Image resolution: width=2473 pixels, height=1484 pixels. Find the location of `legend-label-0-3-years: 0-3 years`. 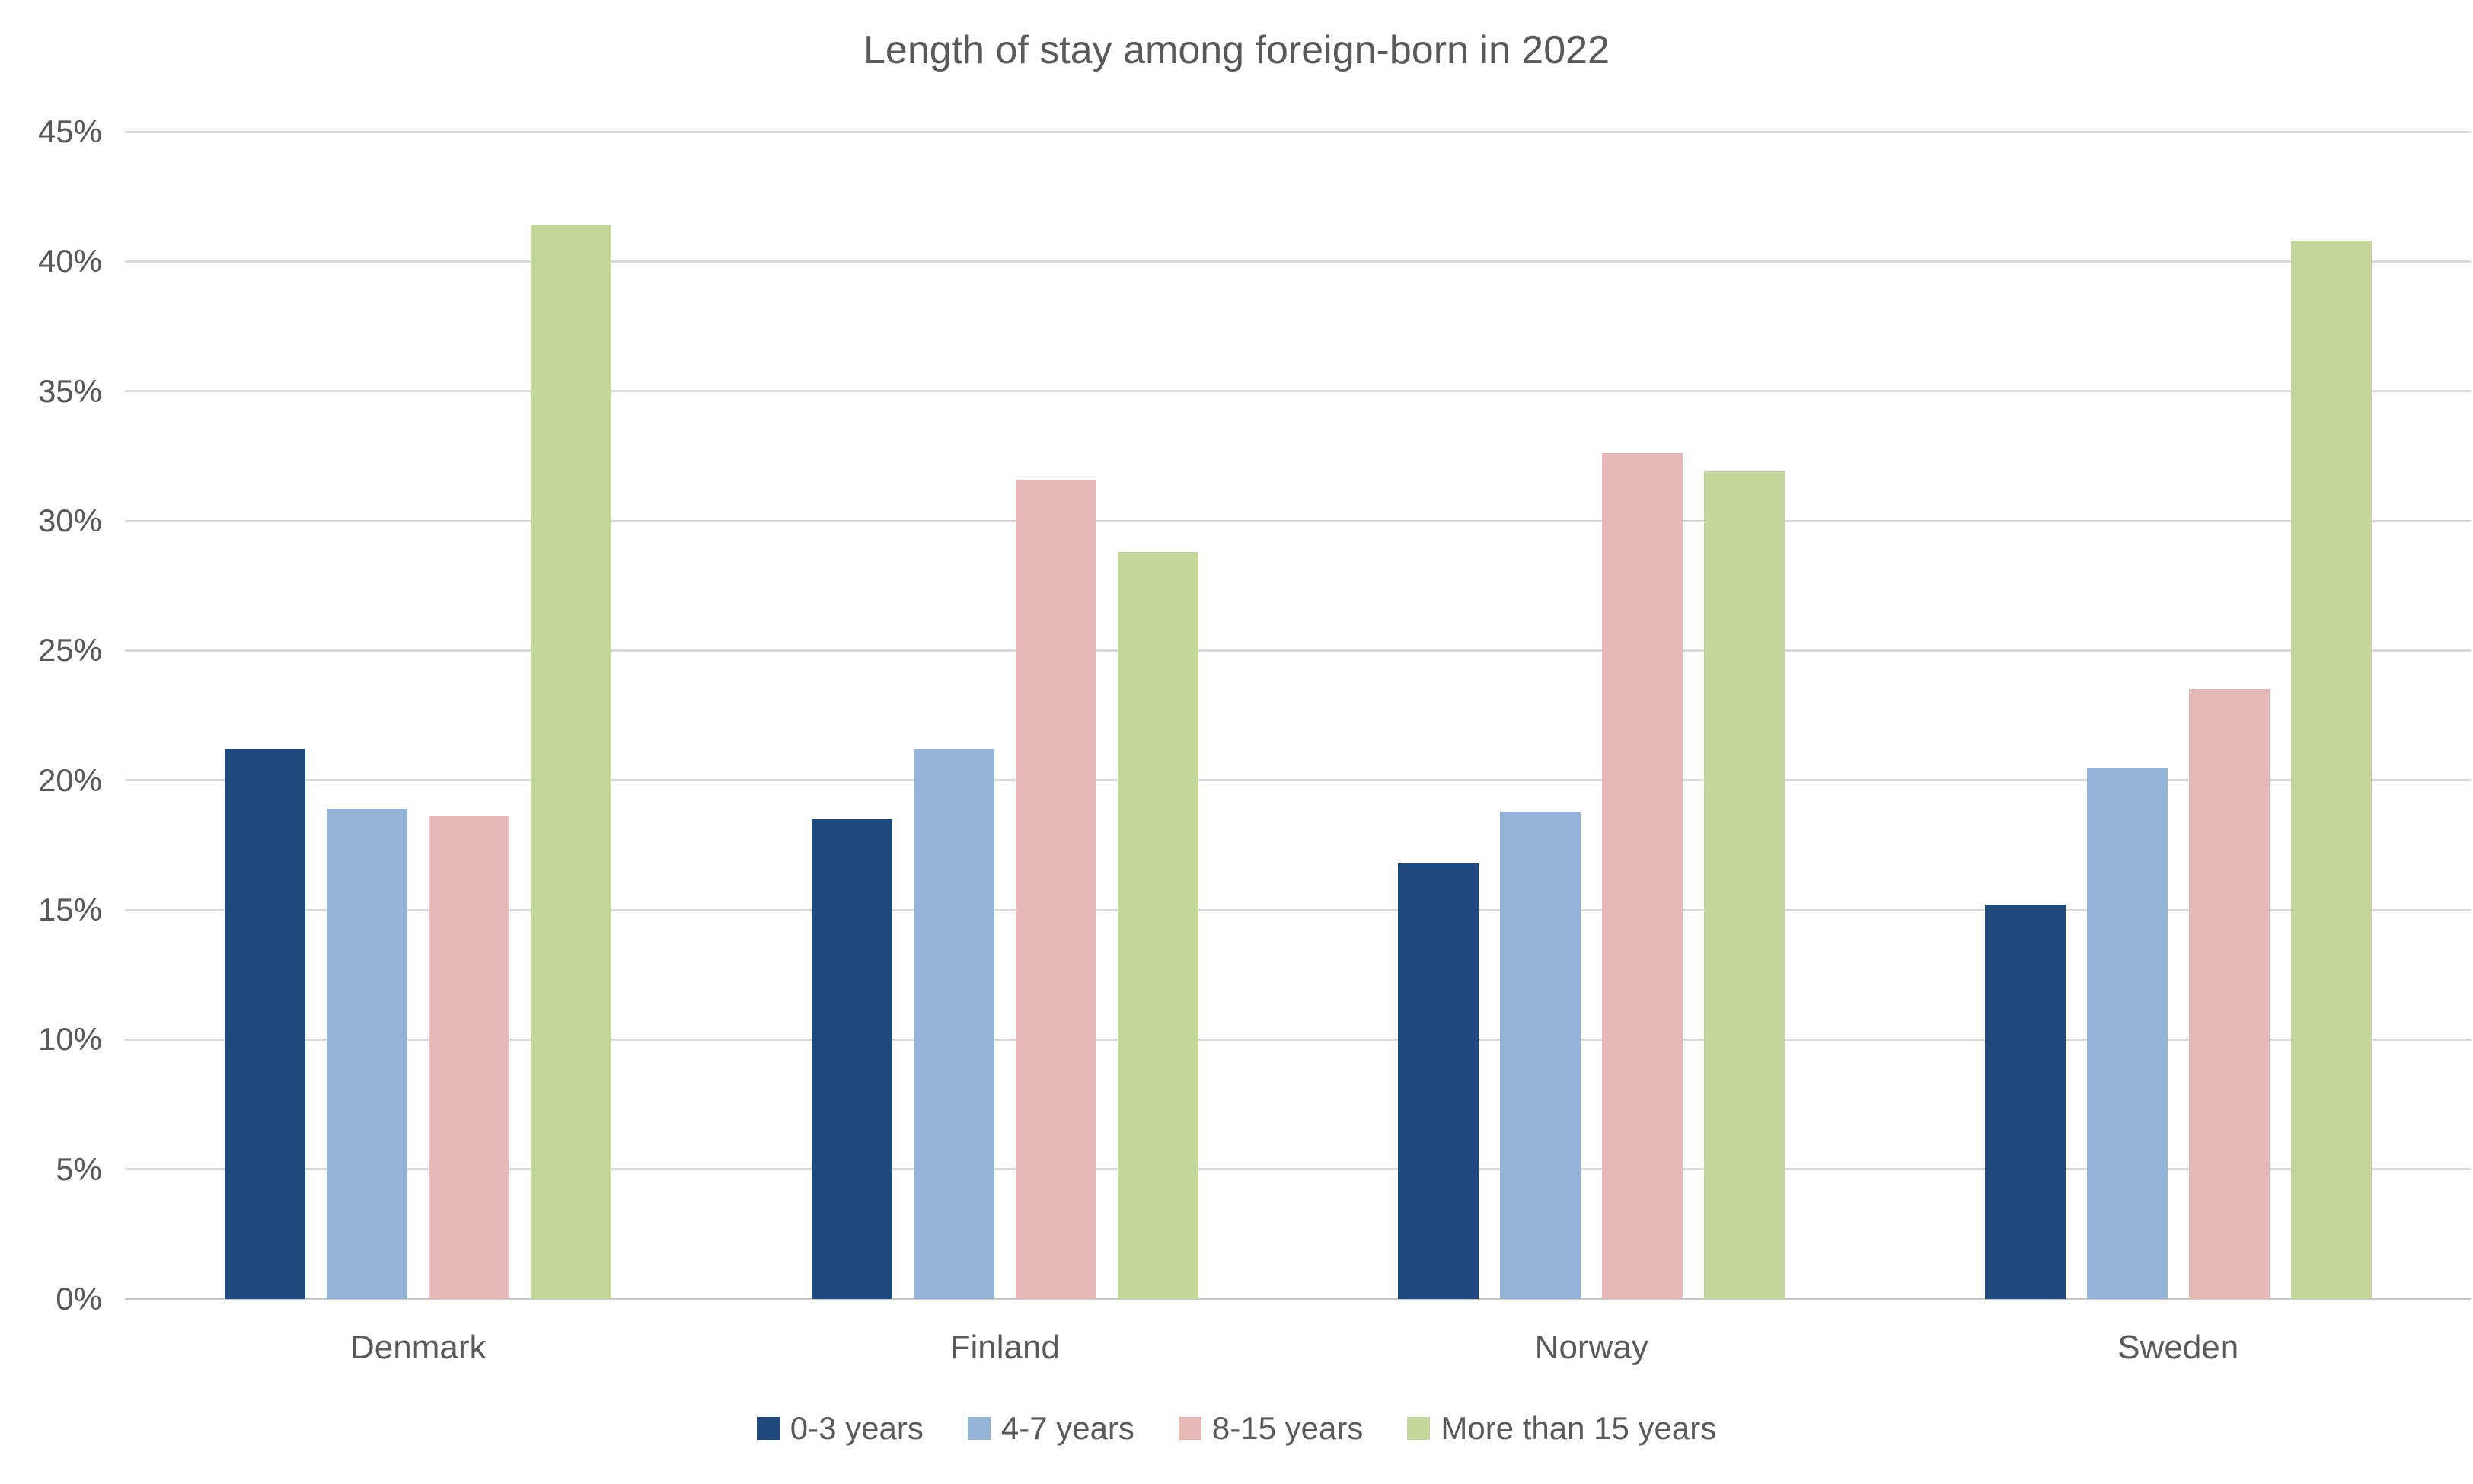

legend-label-0-3-years: 0-3 years is located at coordinates (857, 1428).